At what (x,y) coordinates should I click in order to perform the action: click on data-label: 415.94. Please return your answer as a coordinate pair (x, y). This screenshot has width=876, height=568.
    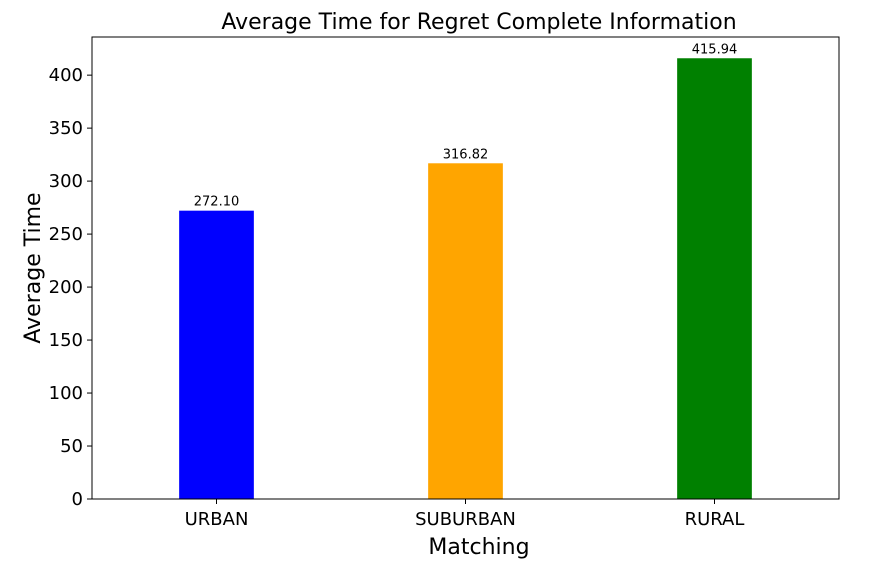
    Looking at the image, I should click on (715, 49).